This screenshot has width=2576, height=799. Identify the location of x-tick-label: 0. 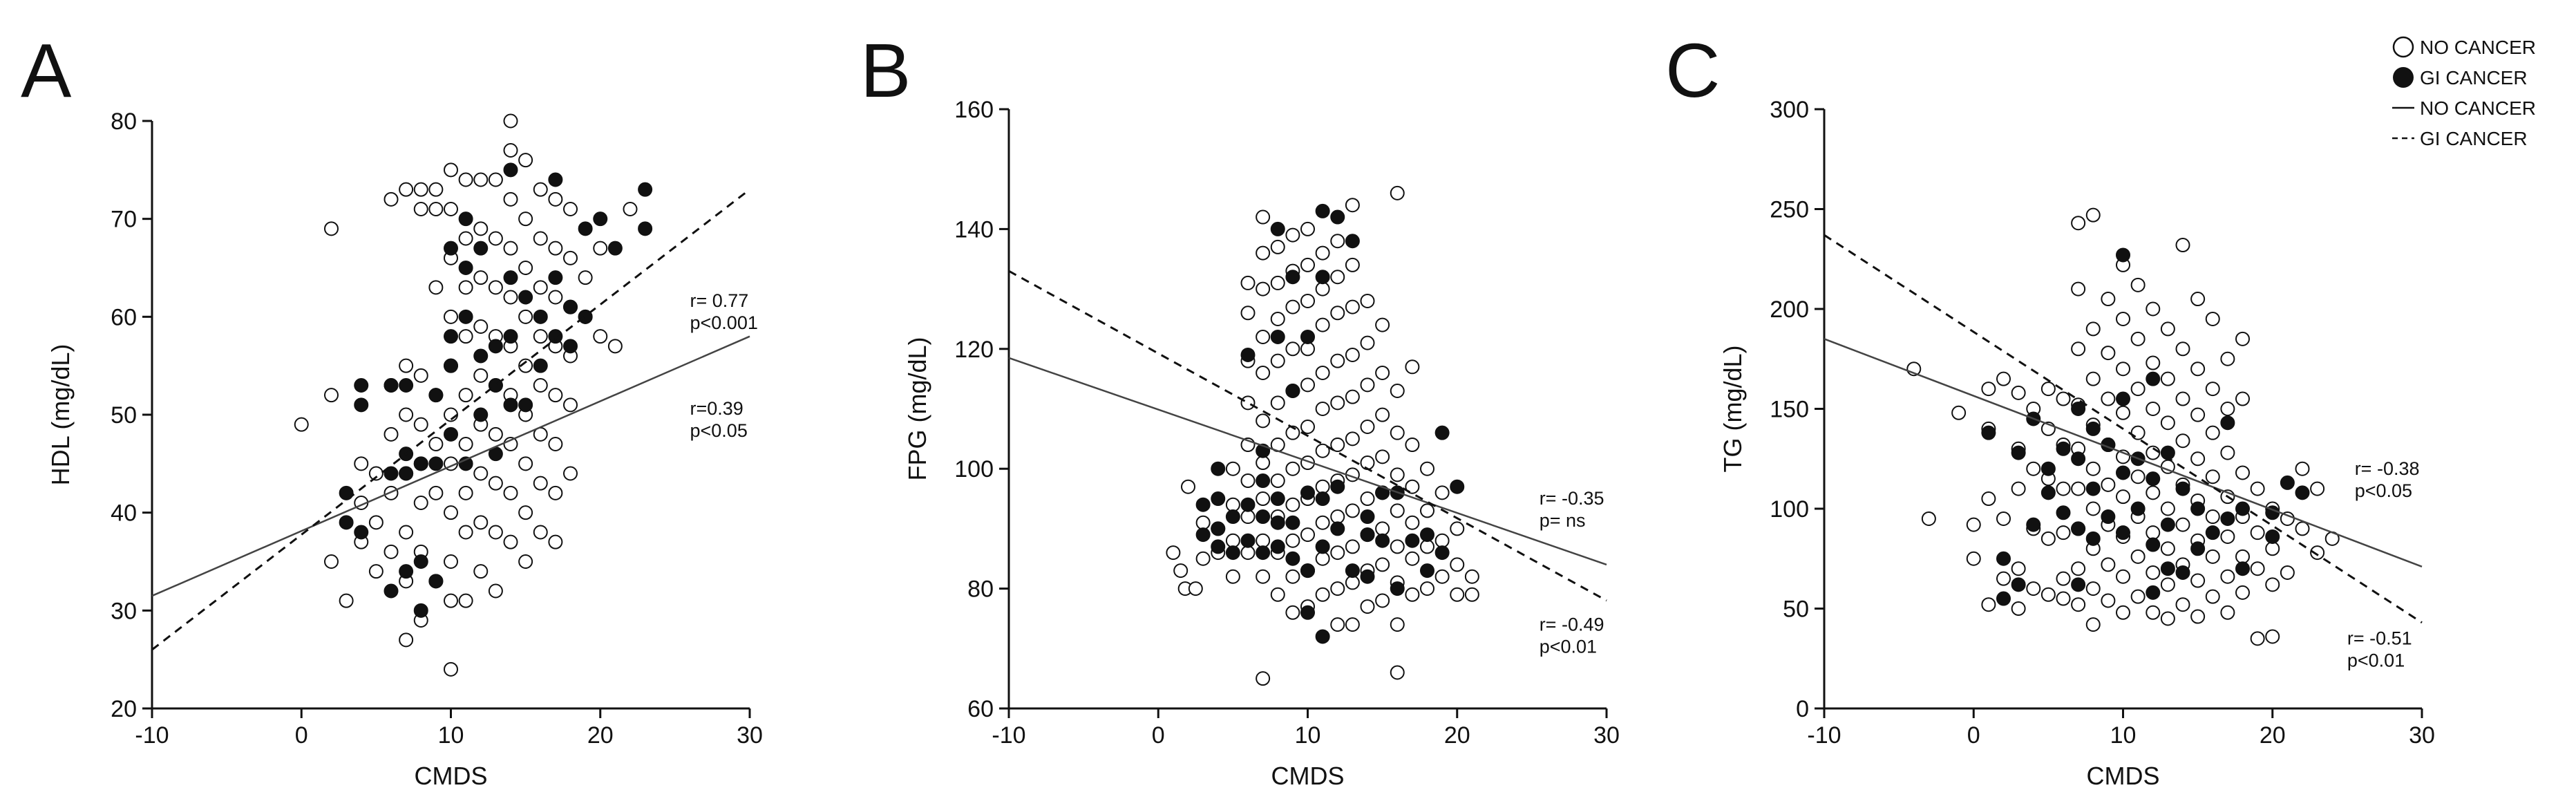
(301, 736).